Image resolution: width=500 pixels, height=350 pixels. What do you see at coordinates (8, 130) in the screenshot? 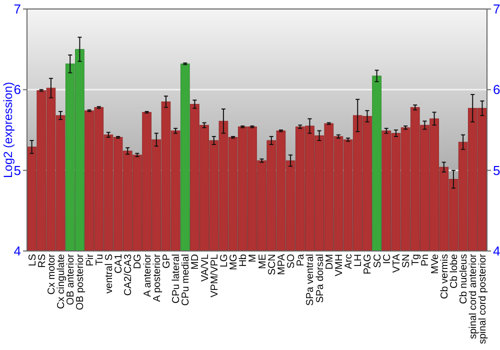
I see `y-axis-title: Log2 (expression)` at bounding box center [8, 130].